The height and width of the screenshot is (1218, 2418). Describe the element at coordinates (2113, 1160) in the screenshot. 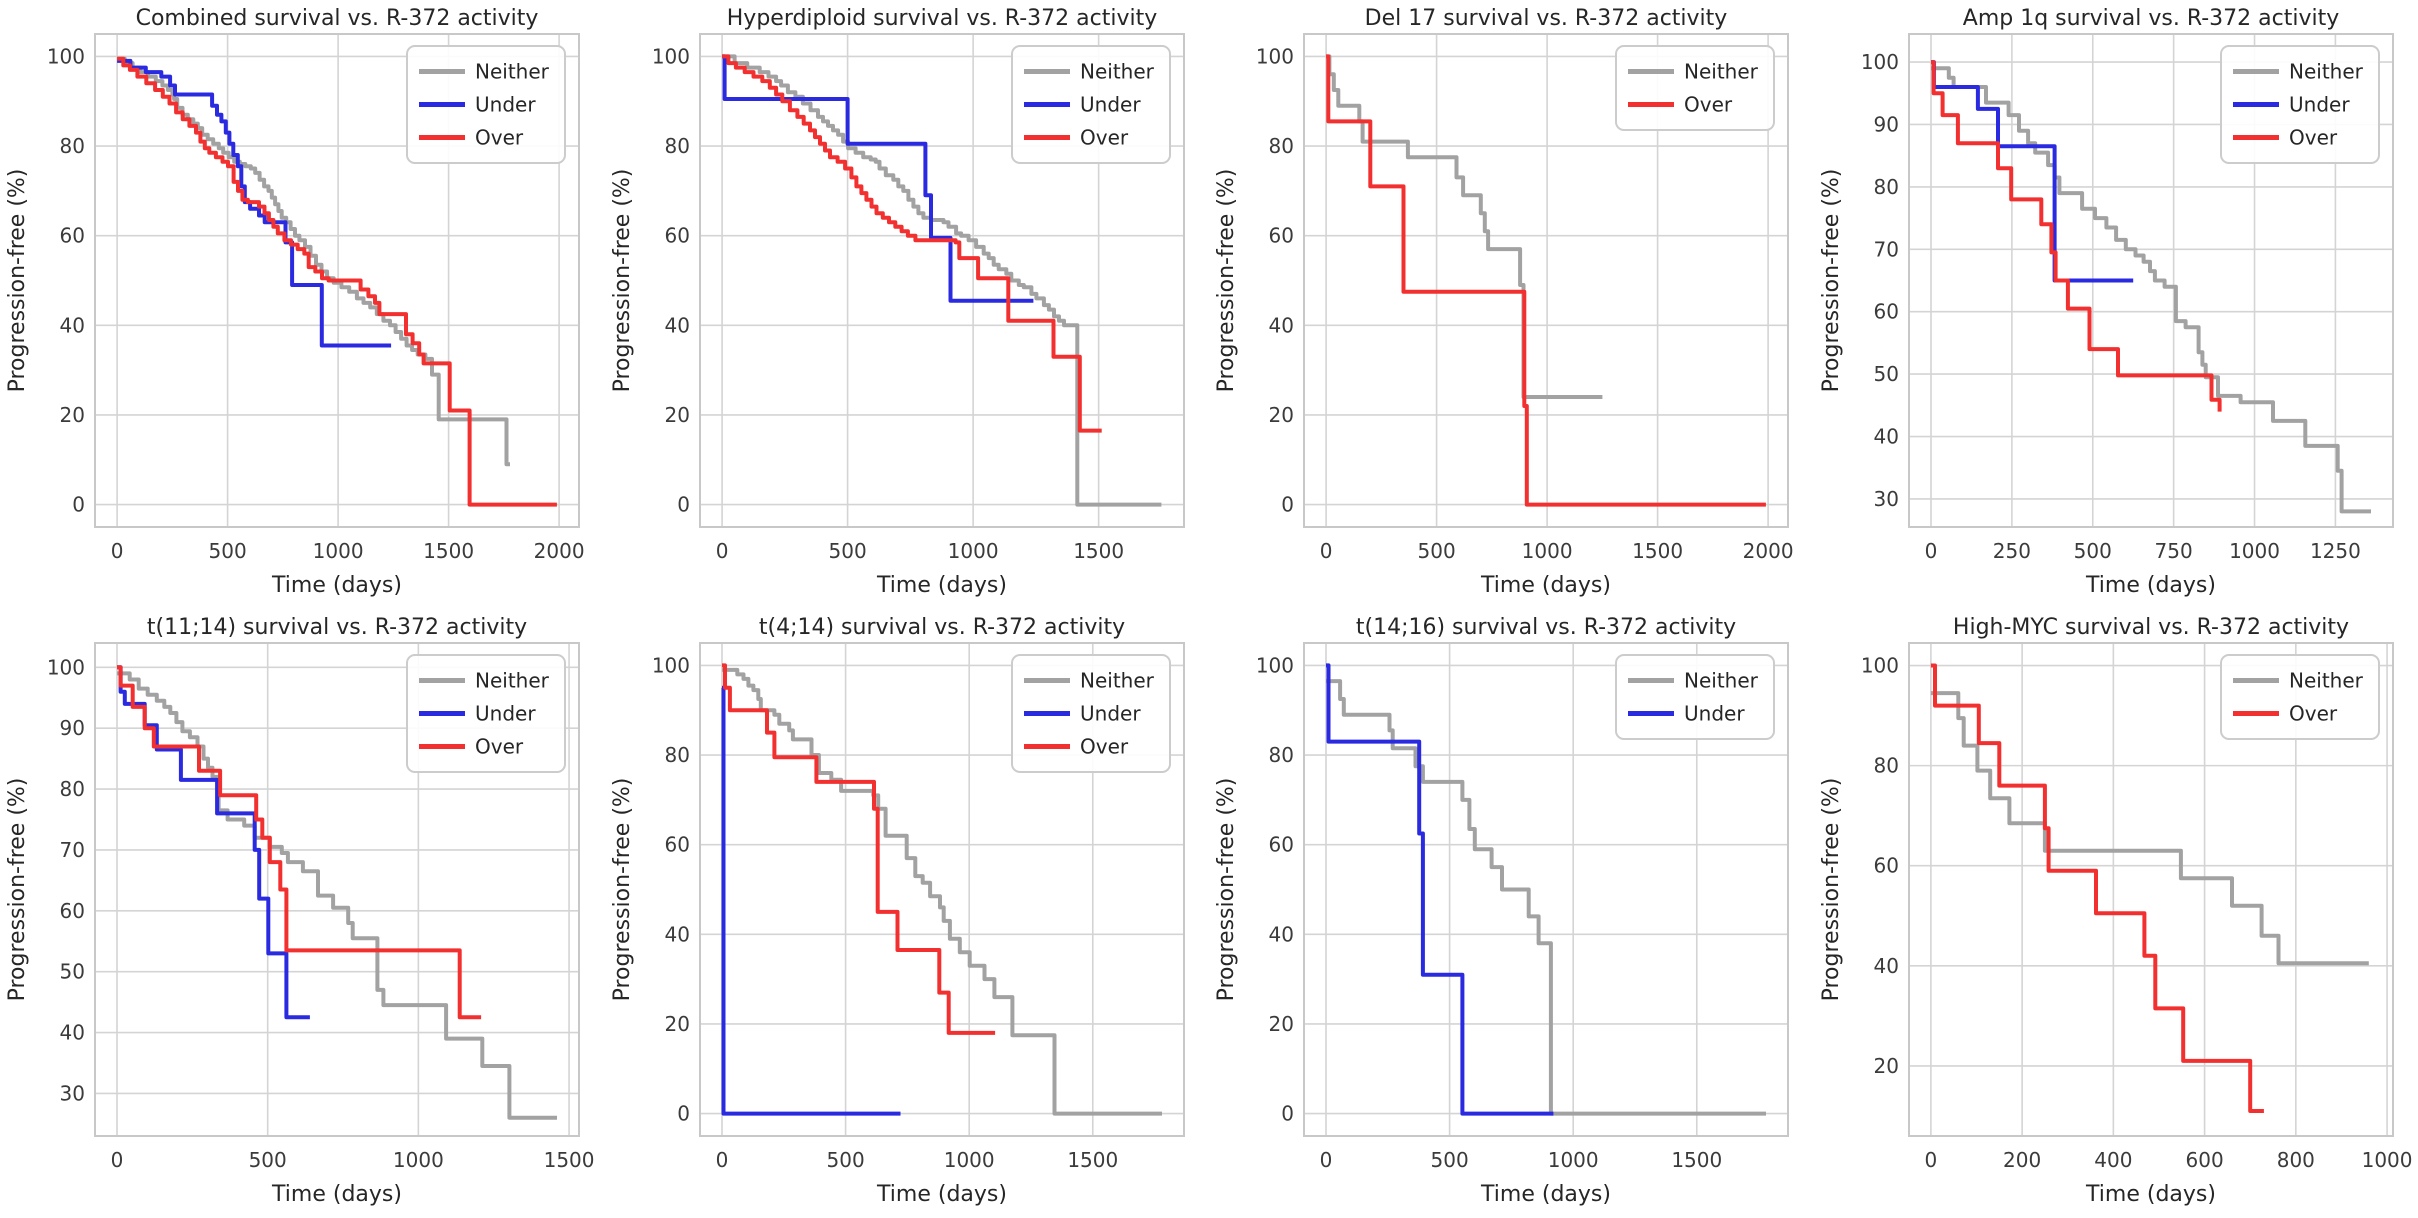

I see `x-tick-label: 400` at that location.